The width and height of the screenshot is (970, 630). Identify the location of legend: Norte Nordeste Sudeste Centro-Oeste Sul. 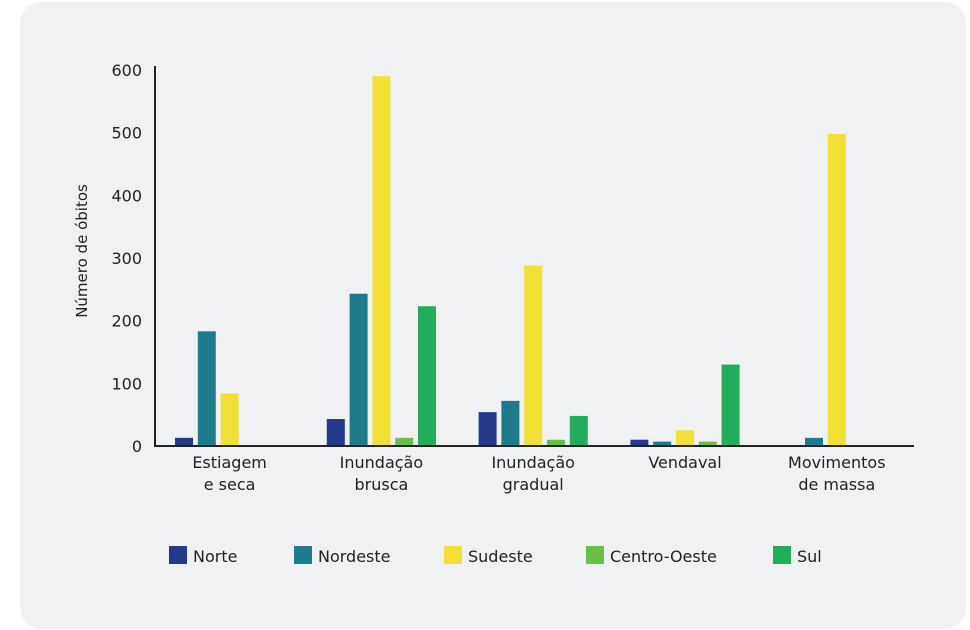
(495, 556).